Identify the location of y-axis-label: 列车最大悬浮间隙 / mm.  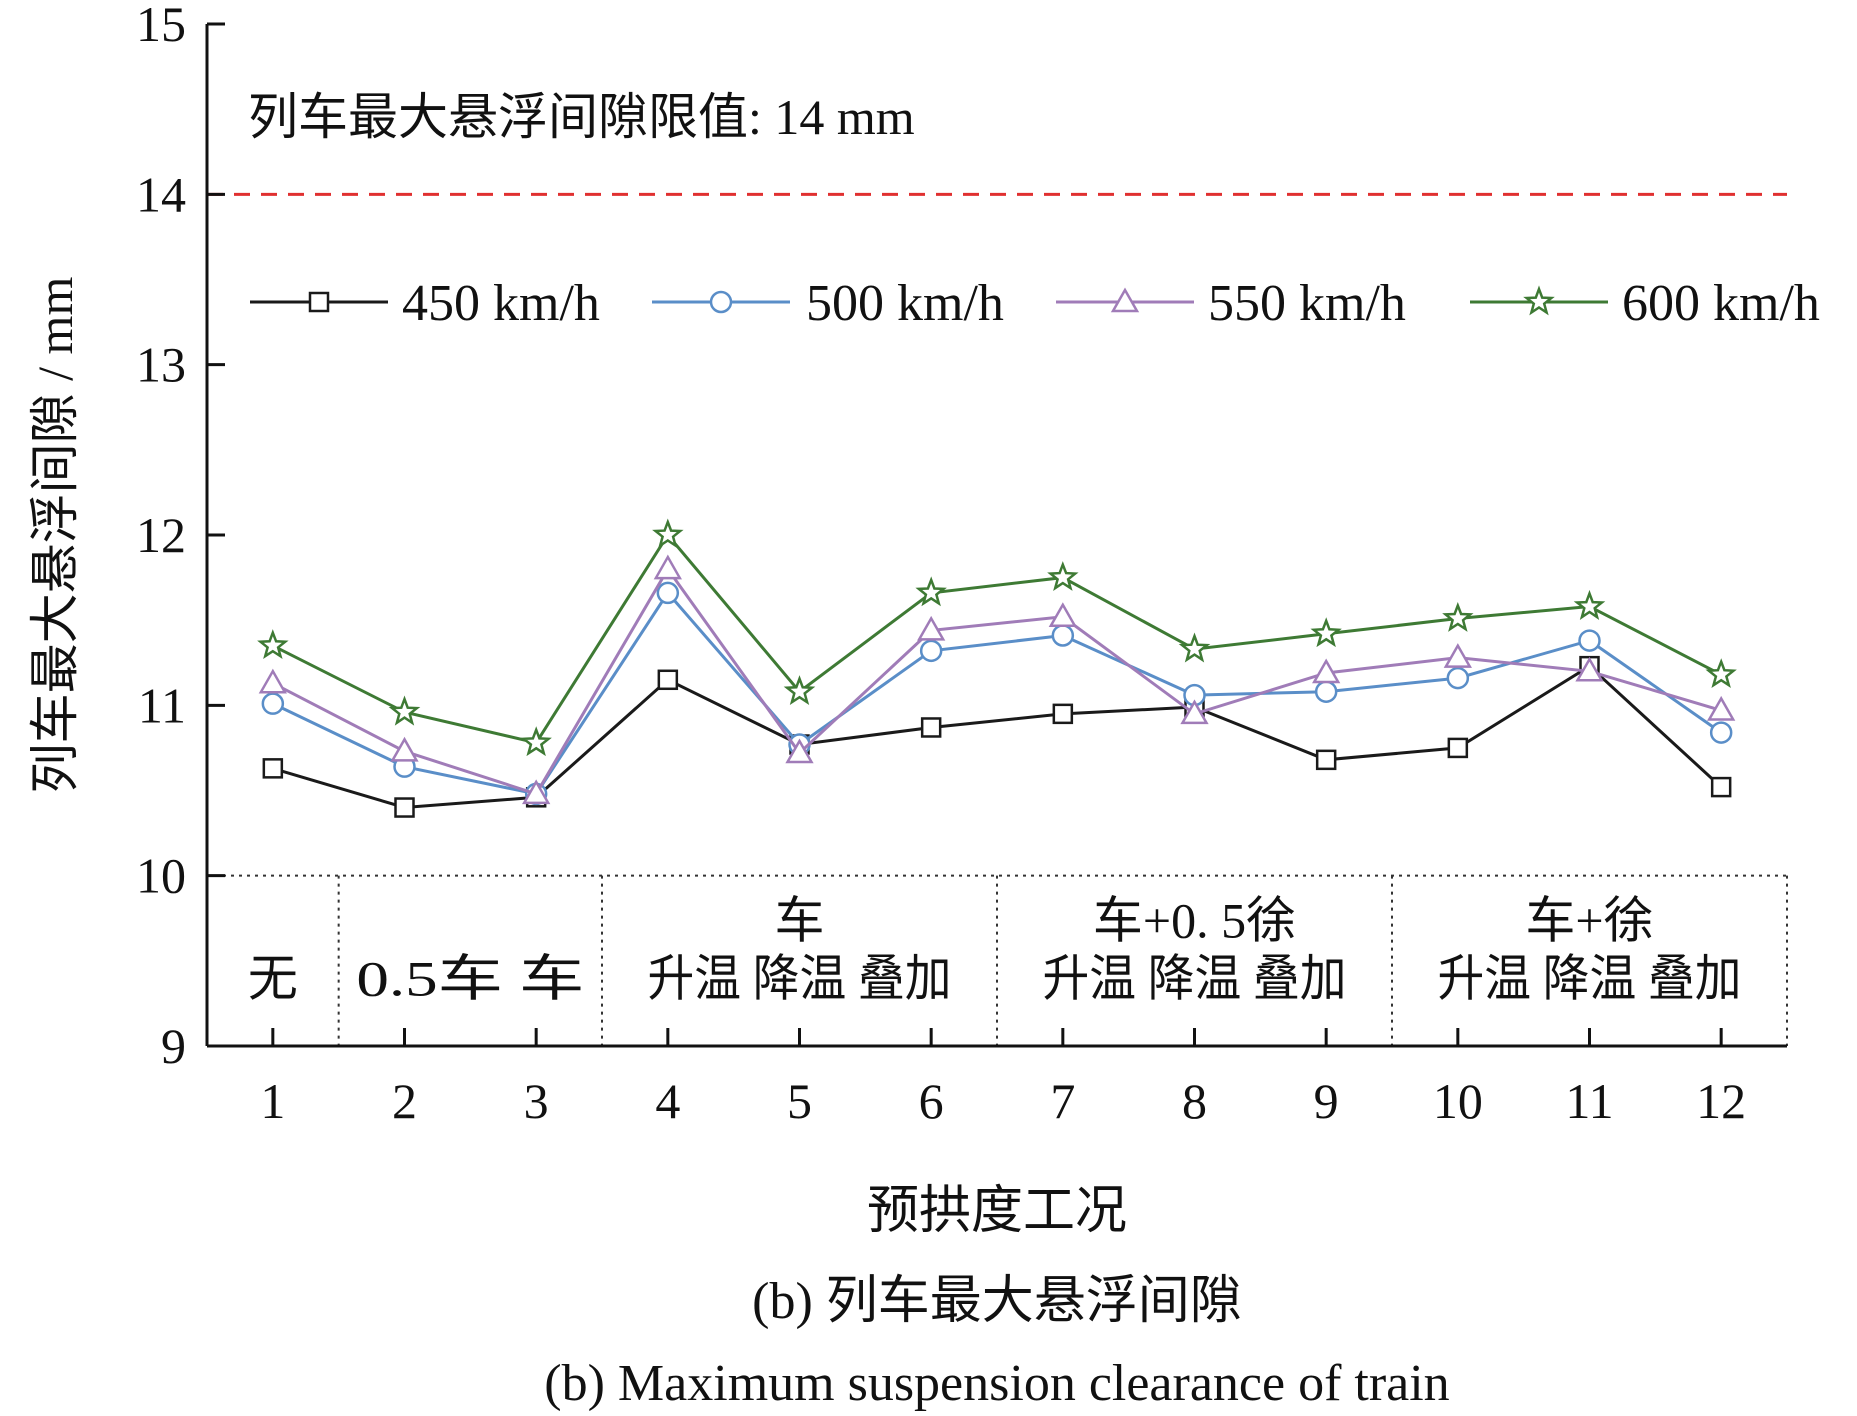
(55, 535).